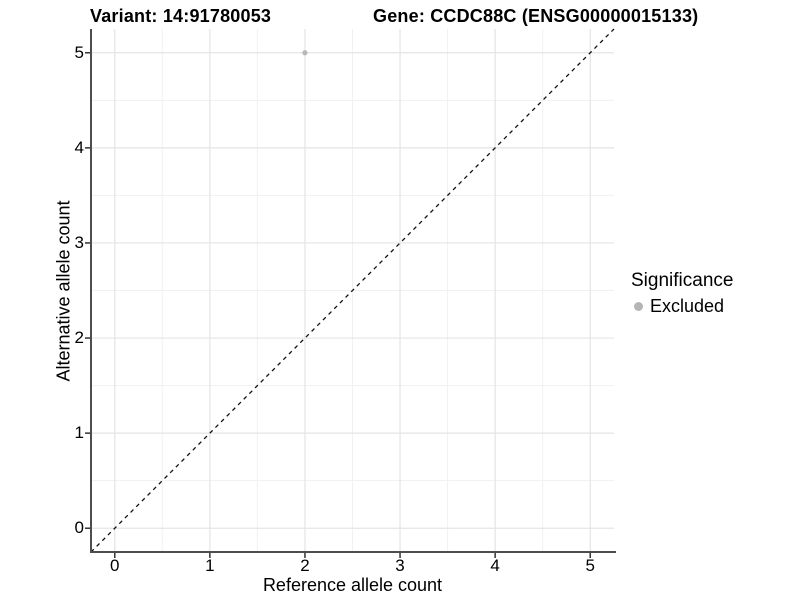  What do you see at coordinates (79, 242) in the screenshot?
I see `y-tick-label: 3` at bounding box center [79, 242].